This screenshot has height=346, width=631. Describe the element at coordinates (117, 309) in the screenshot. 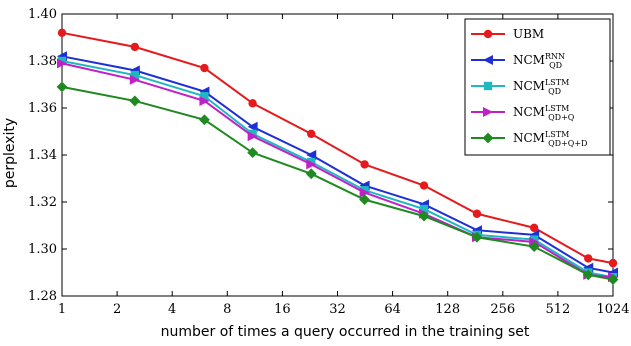

I see `x-tick-label: 2` at that location.